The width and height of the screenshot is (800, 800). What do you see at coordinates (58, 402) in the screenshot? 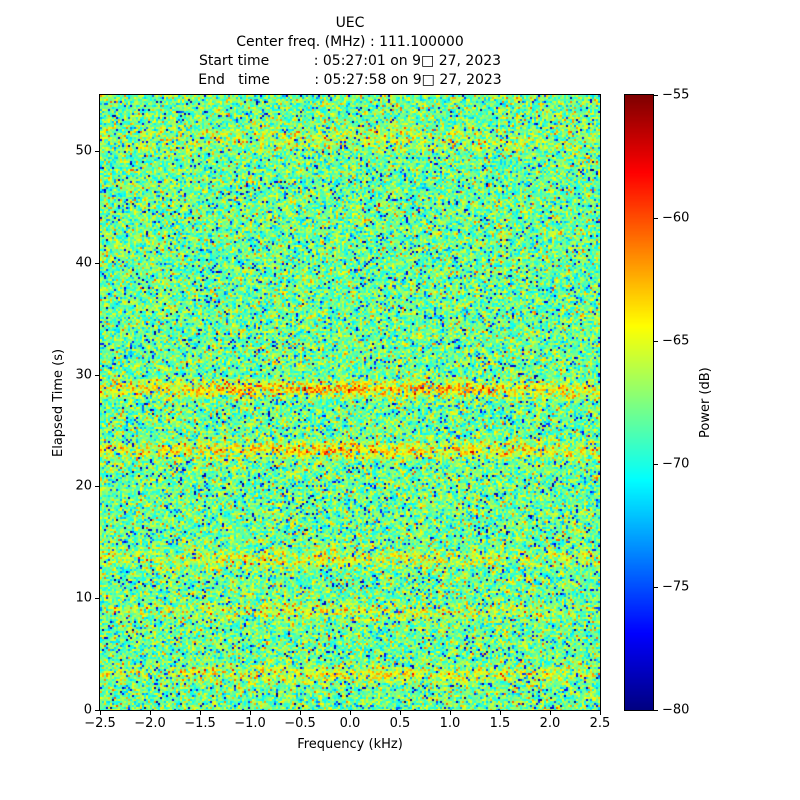
I see `y-axis-label: Elapsed Time (s)` at bounding box center [58, 402].